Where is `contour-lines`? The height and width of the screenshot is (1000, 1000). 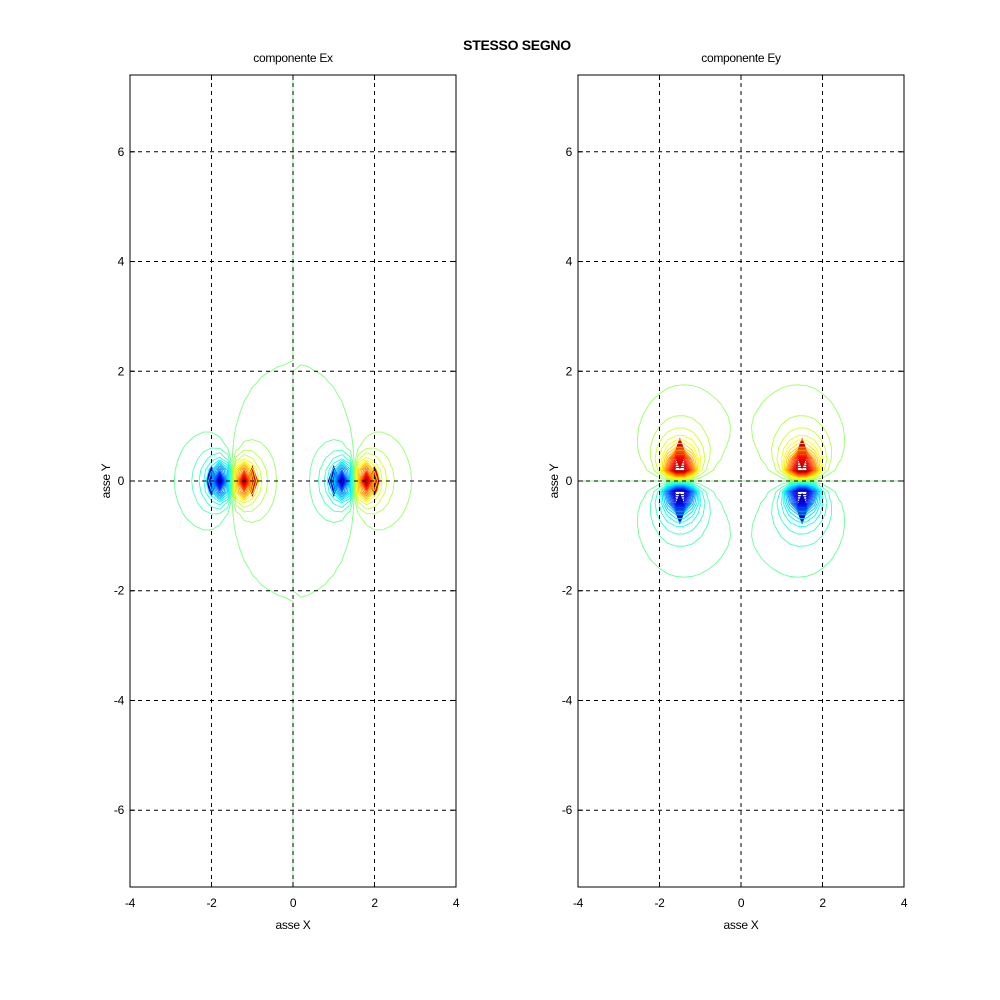
contour-lines is located at coordinates (741, 481).